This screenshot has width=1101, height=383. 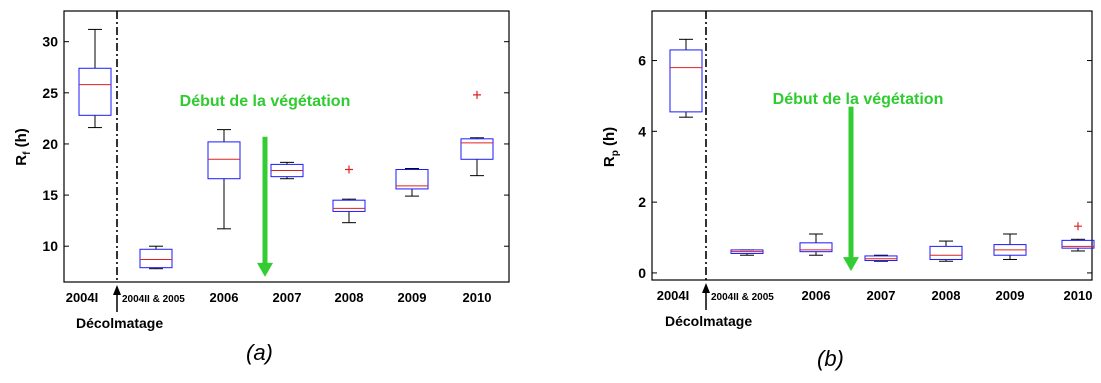 I want to click on y-tick-label: 20, so click(x=50, y=144).